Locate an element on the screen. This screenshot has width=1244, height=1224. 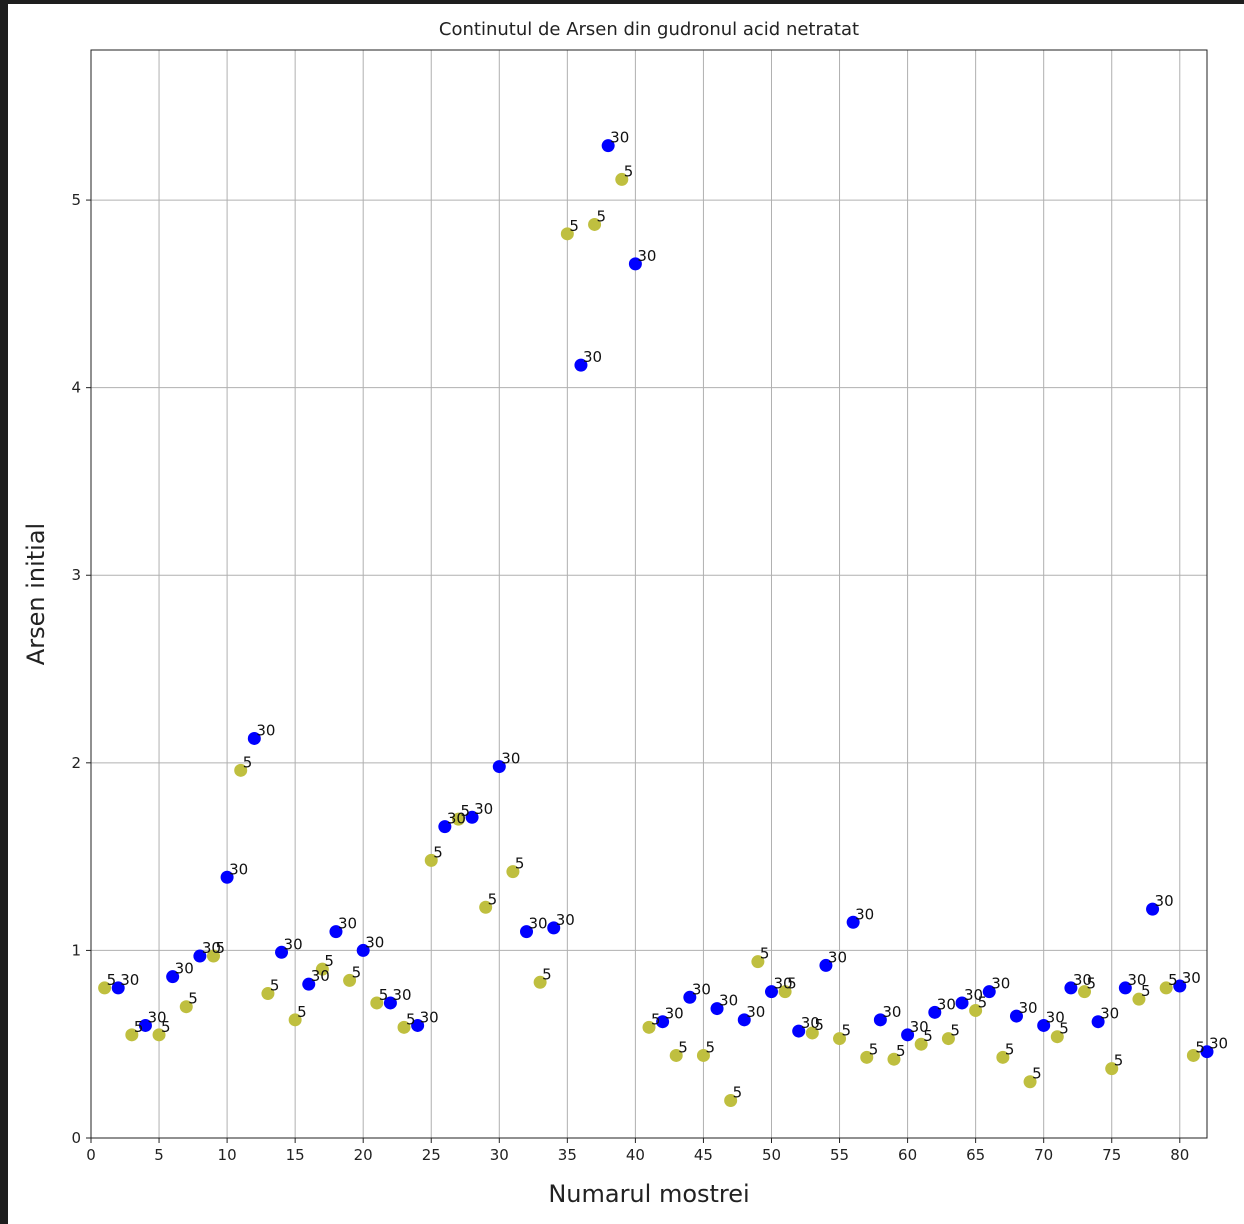
x-tick-label: 25 is located at coordinates (431, 1155).